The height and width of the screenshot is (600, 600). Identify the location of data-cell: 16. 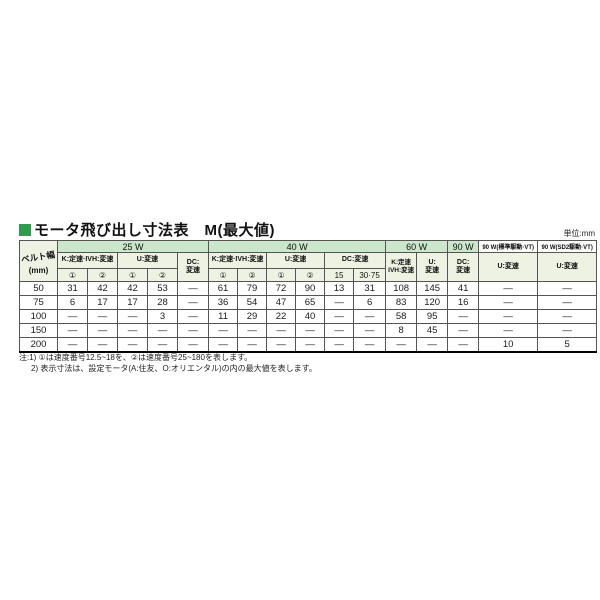
(463, 302).